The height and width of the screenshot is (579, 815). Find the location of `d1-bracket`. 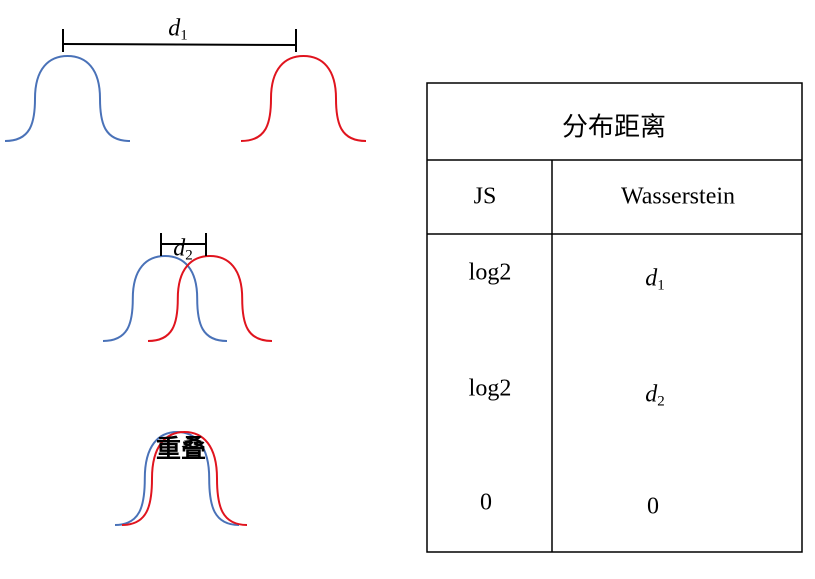

d1-bracket is located at coordinates (179, 44).